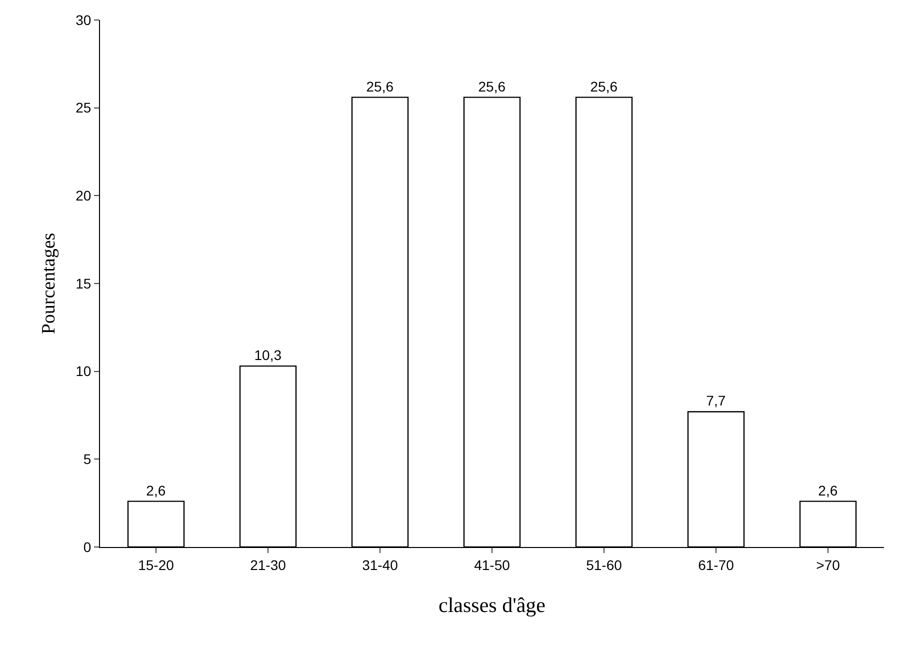 The image size is (904, 657). I want to click on data-label: 7,7, so click(716, 400).